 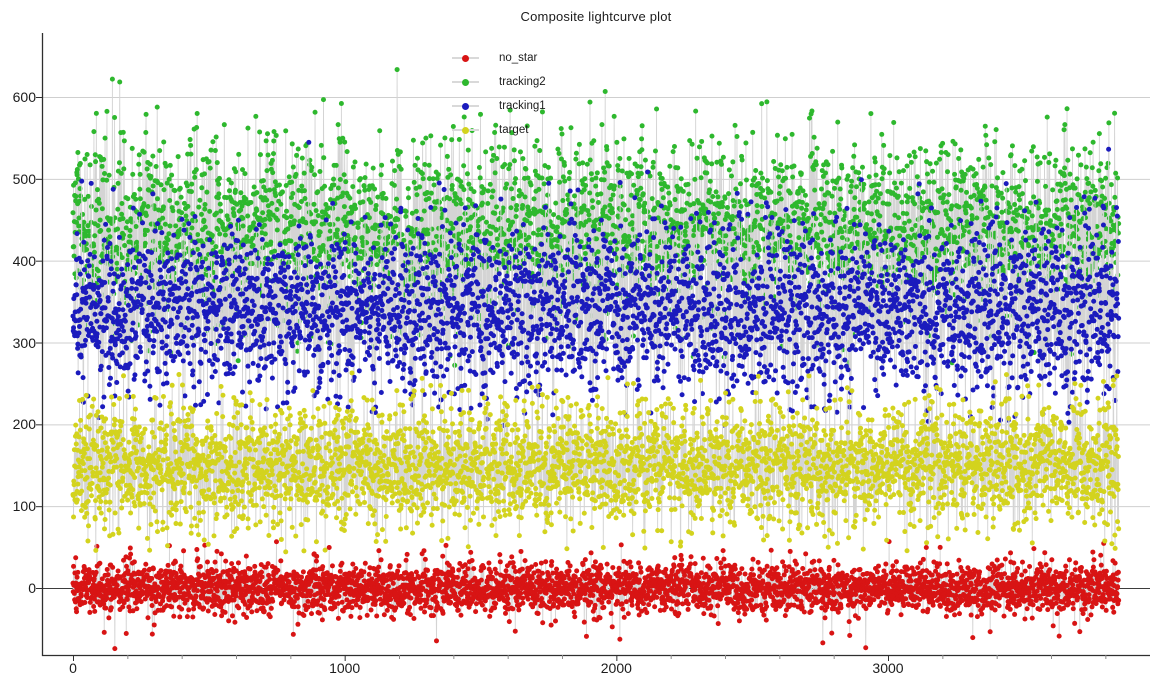 What do you see at coordinates (514, 130) in the screenshot?
I see `legend-label: target` at bounding box center [514, 130].